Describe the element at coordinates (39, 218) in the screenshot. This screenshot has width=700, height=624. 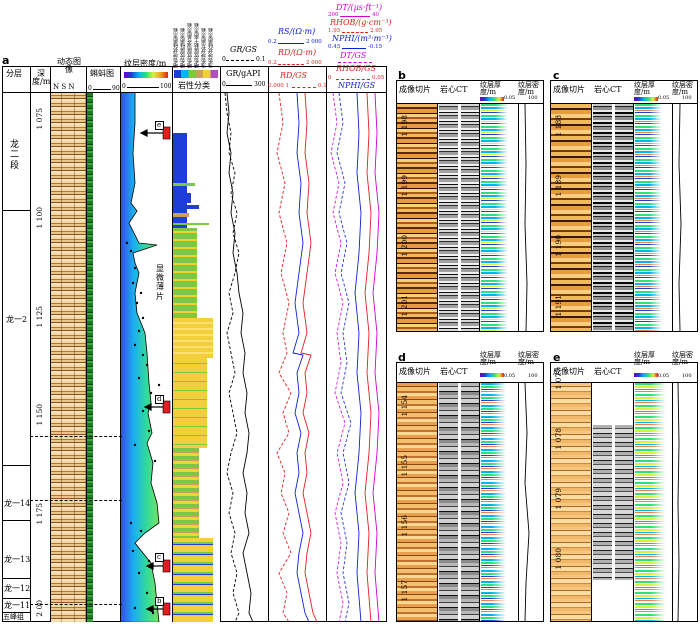
I see `depth-1100: 1 100` at that location.